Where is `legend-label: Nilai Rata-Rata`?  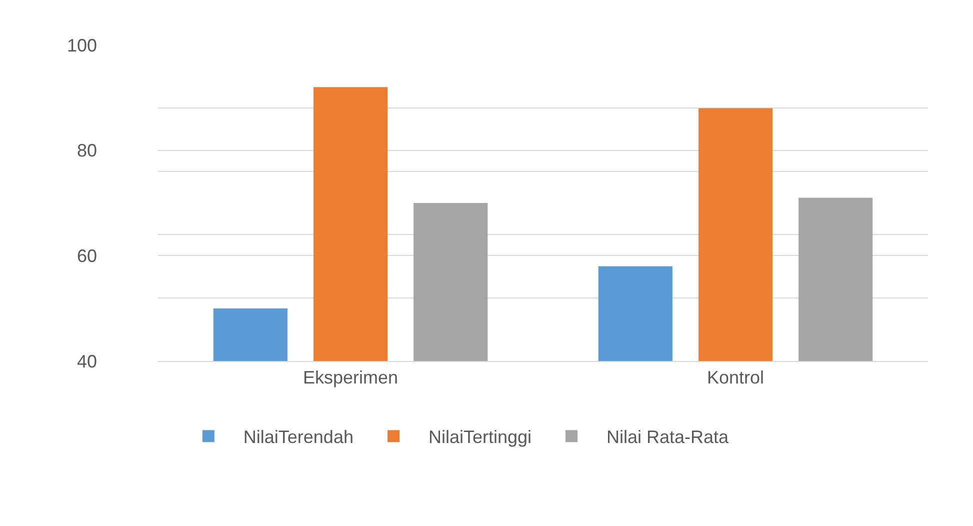 legend-label: Nilai Rata-Rata is located at coordinates (668, 437).